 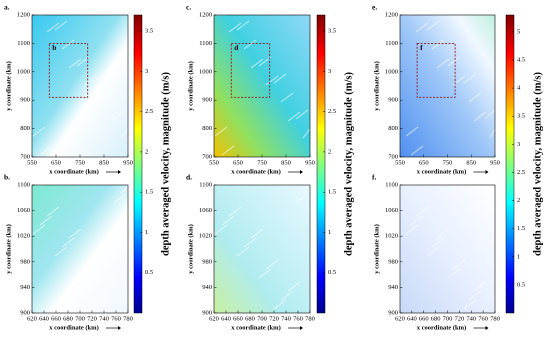 What do you see at coordinates (436, 70) in the screenshot?
I see `zoom-box` at bounding box center [436, 70].